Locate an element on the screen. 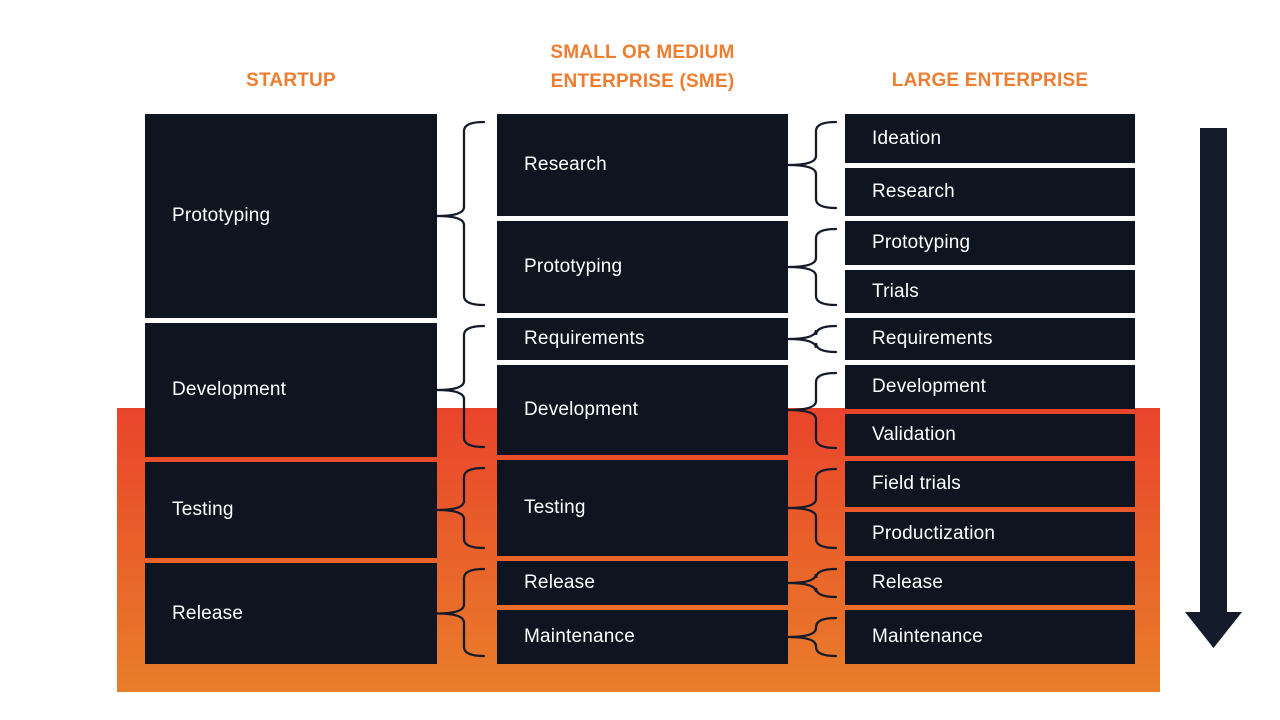 This screenshot has height=720, width=1280. phase-label: Productization is located at coordinates (934, 533).